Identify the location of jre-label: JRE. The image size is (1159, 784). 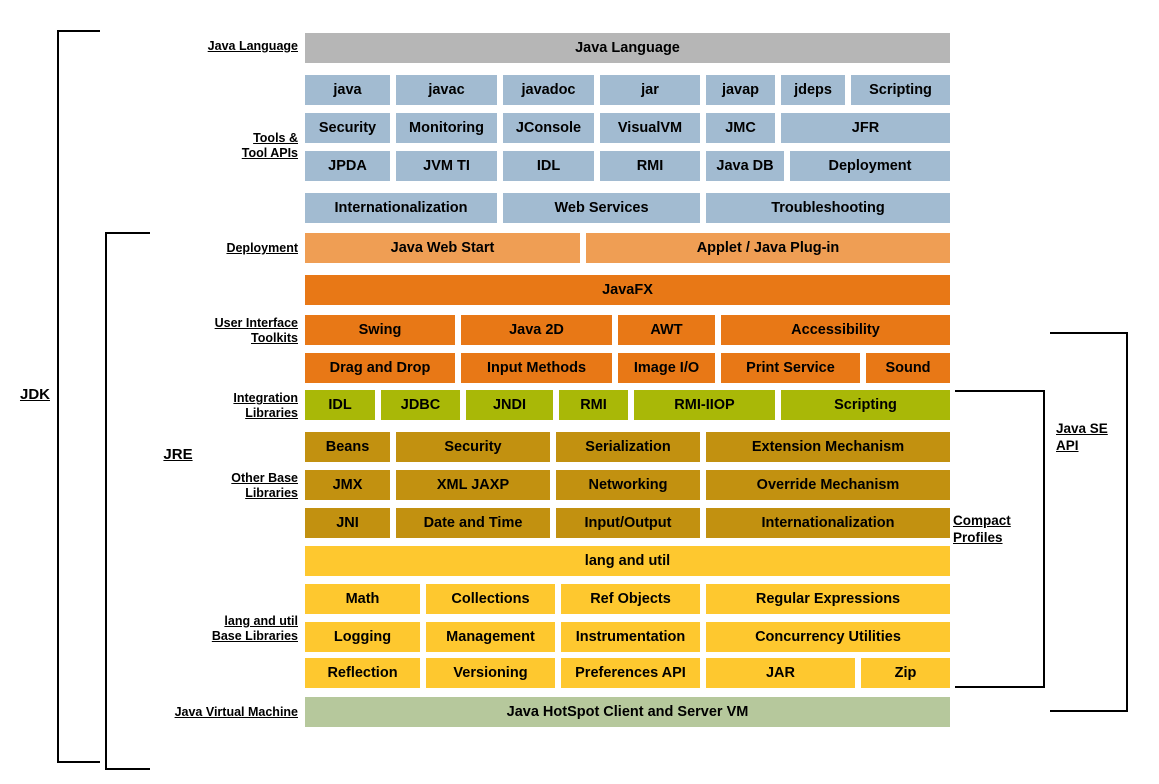
(178, 455).